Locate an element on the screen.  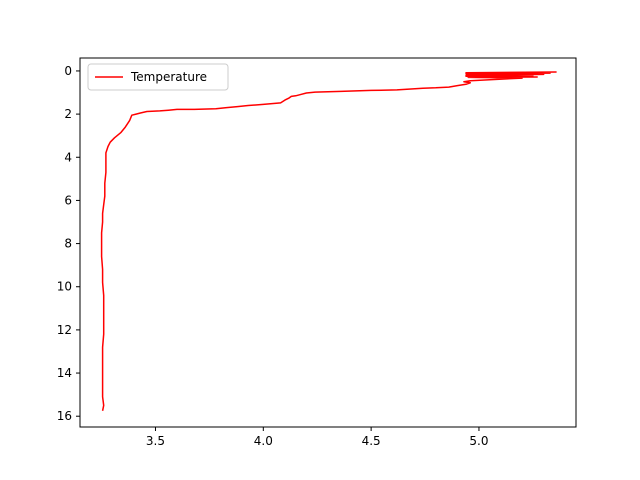
y-tick-label: 8 is located at coordinates (68, 244).